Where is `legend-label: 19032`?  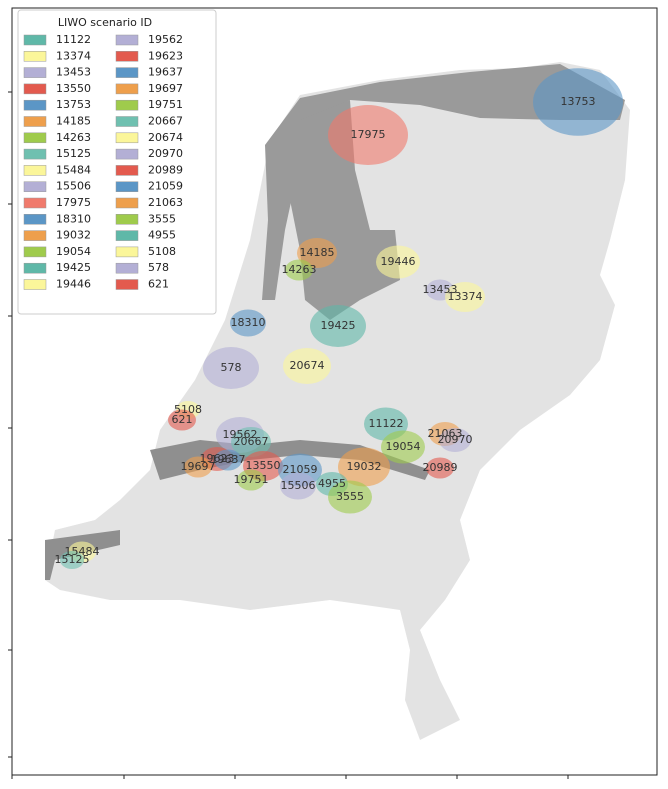 legend-label: 19032 is located at coordinates (73, 235).